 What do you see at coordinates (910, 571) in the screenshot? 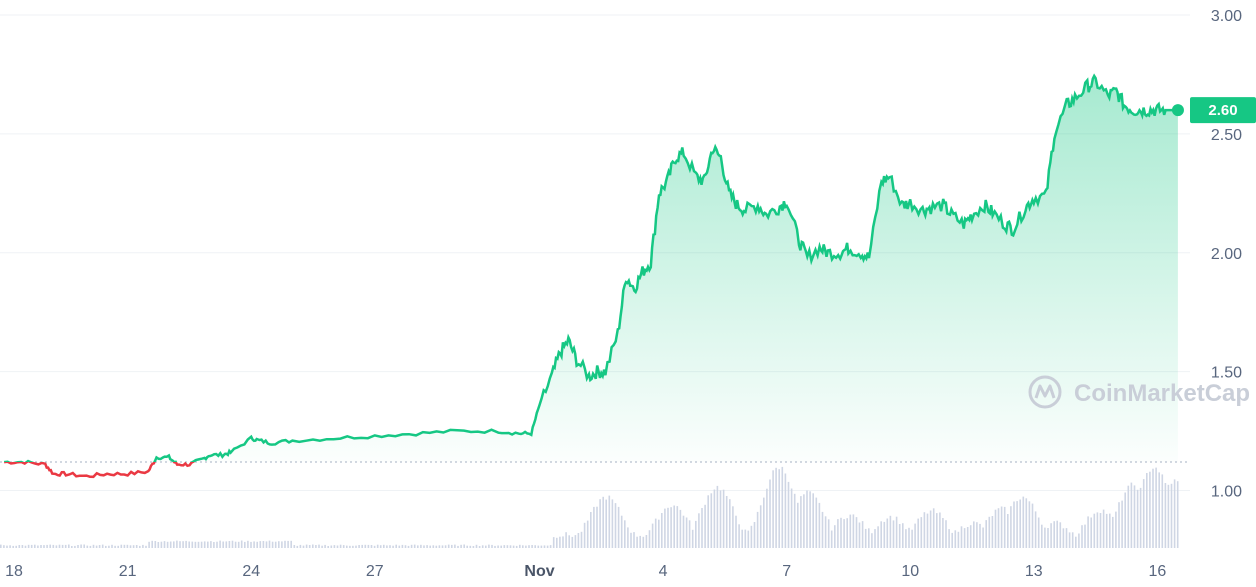
I see `x-tick-label: 10` at bounding box center [910, 571].